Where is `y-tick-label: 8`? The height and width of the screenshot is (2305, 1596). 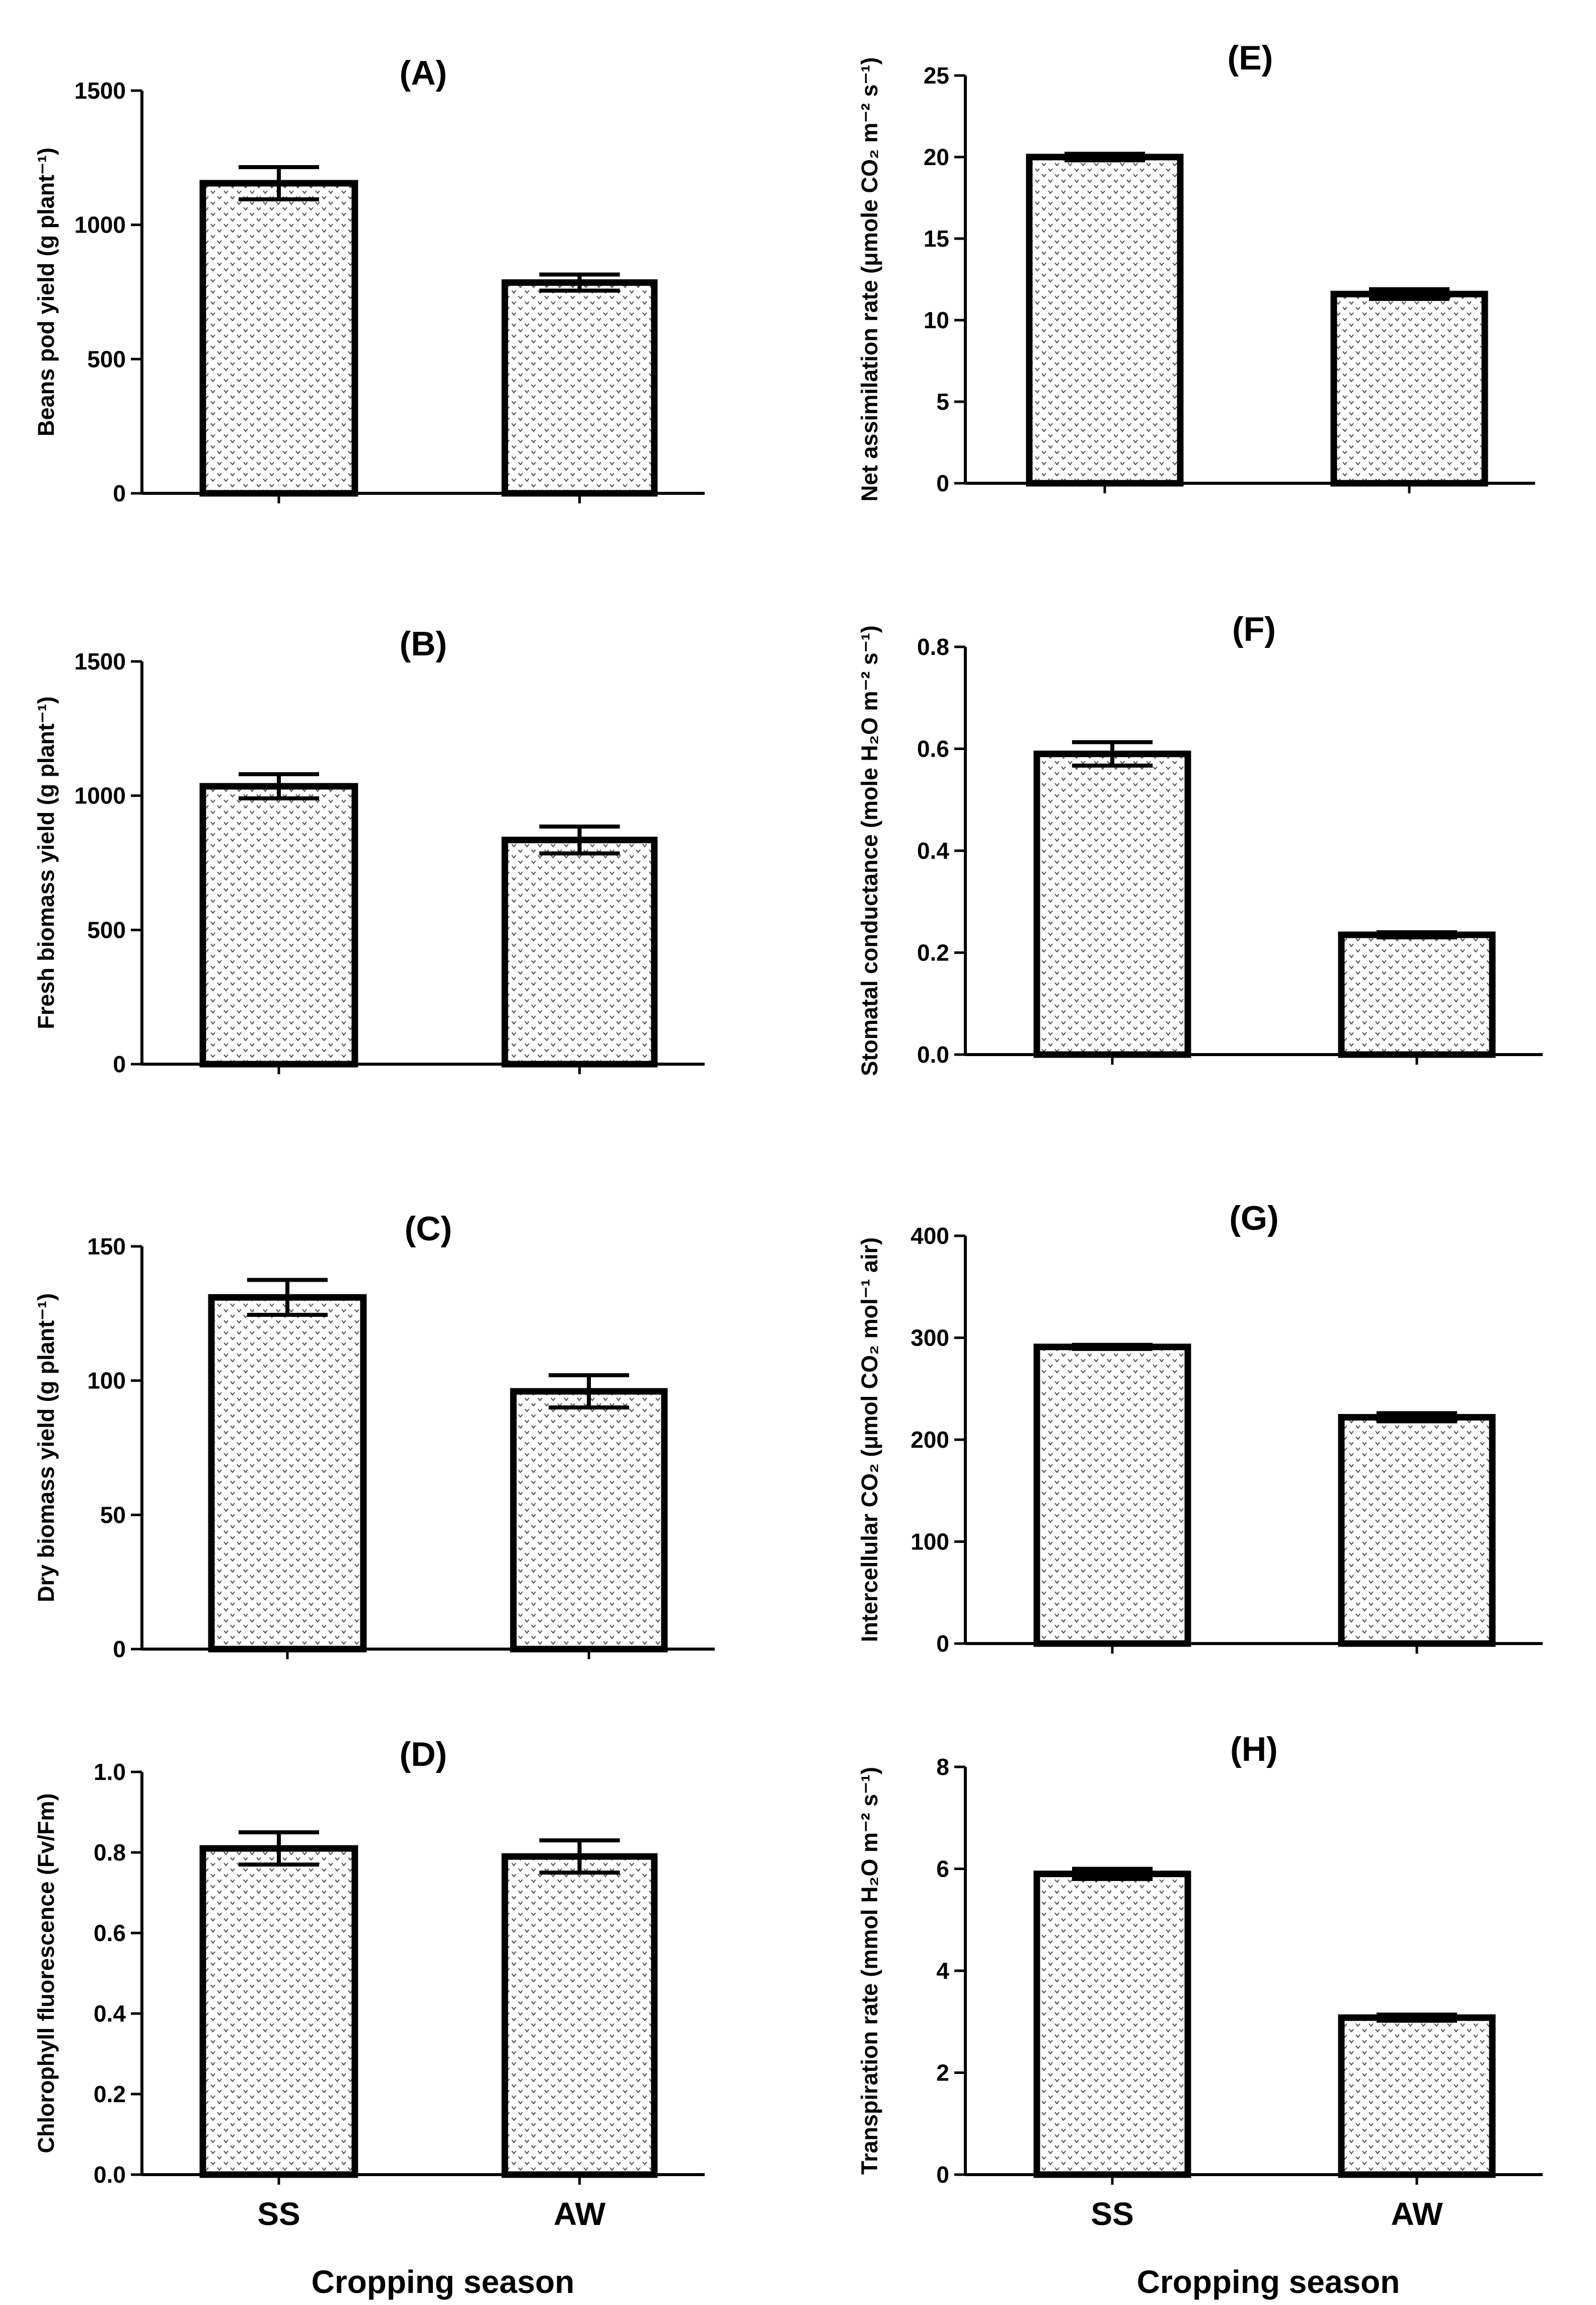 y-tick-label: 8 is located at coordinates (943, 1767).